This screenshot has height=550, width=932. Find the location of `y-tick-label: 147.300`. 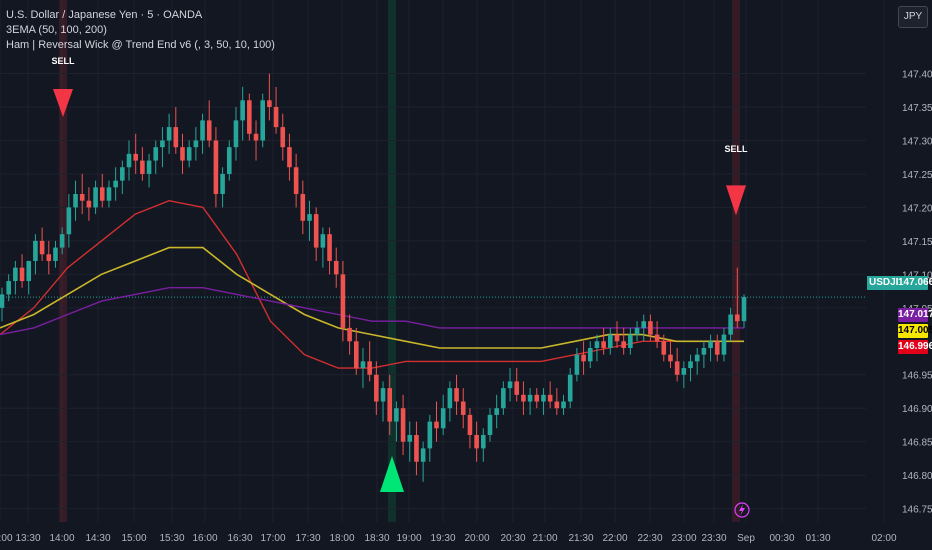

y-tick-label: 147.300 is located at coordinates (917, 141).